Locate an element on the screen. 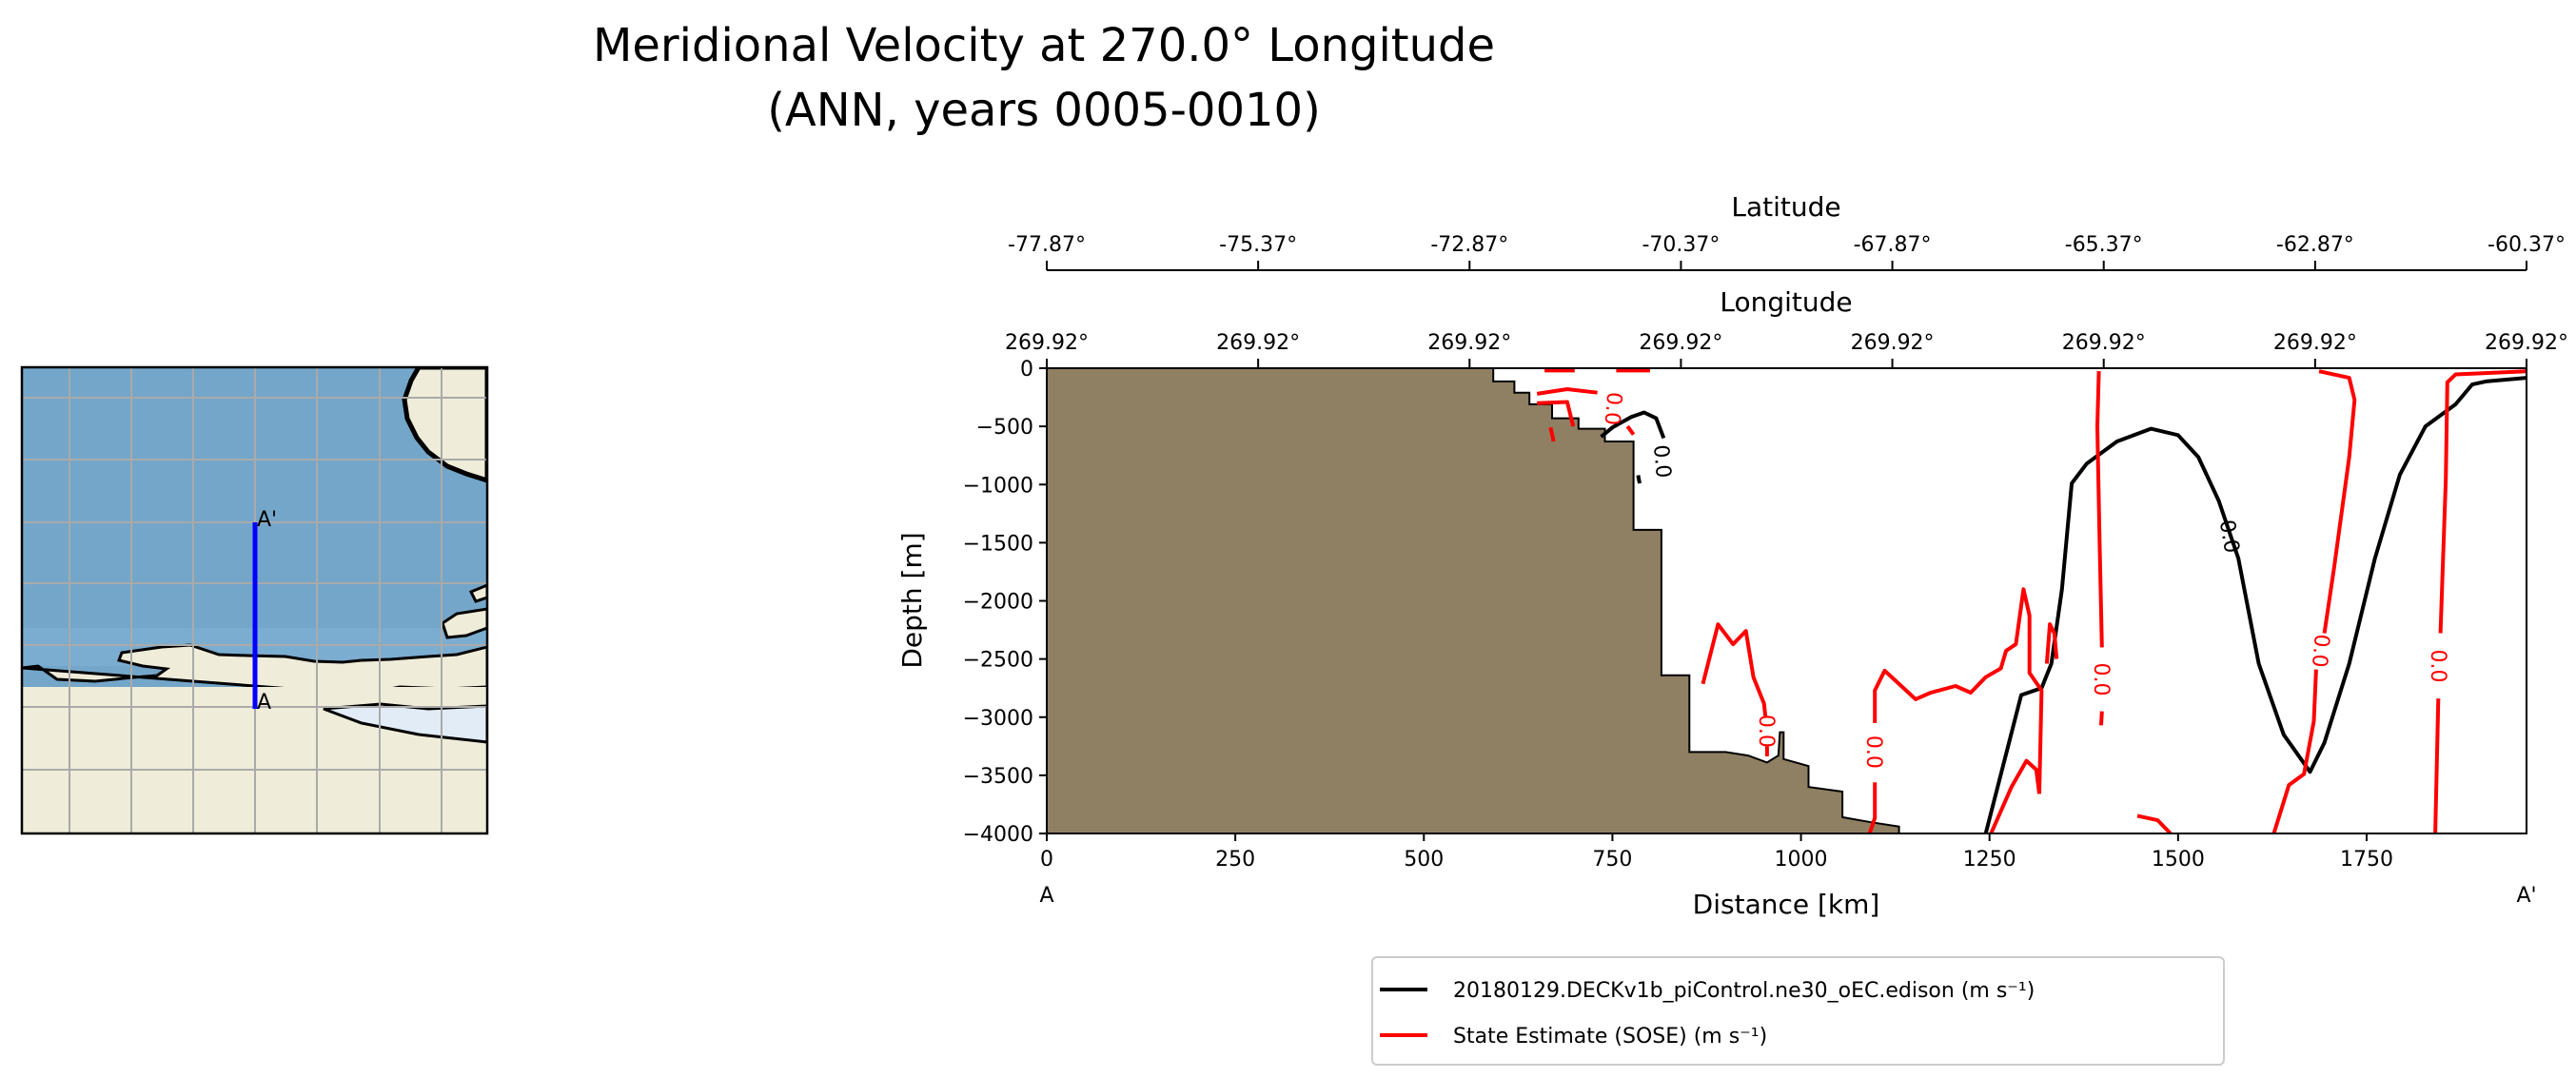  inset-map: A' A is located at coordinates (254, 600).